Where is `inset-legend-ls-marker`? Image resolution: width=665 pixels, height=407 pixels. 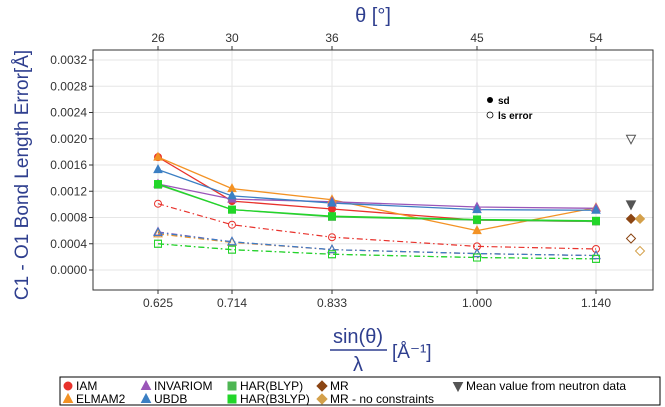
inset-legend-ls-marker is located at coordinates (490, 115).